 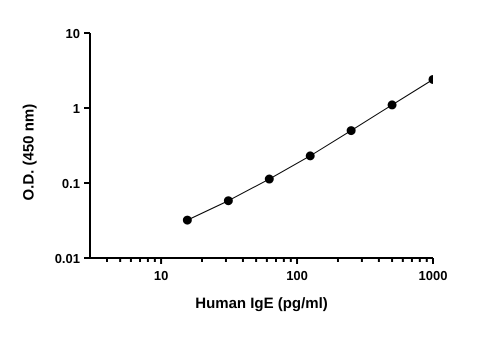 I want to click on y-tick-label: 0.01, so click(x=67, y=258).